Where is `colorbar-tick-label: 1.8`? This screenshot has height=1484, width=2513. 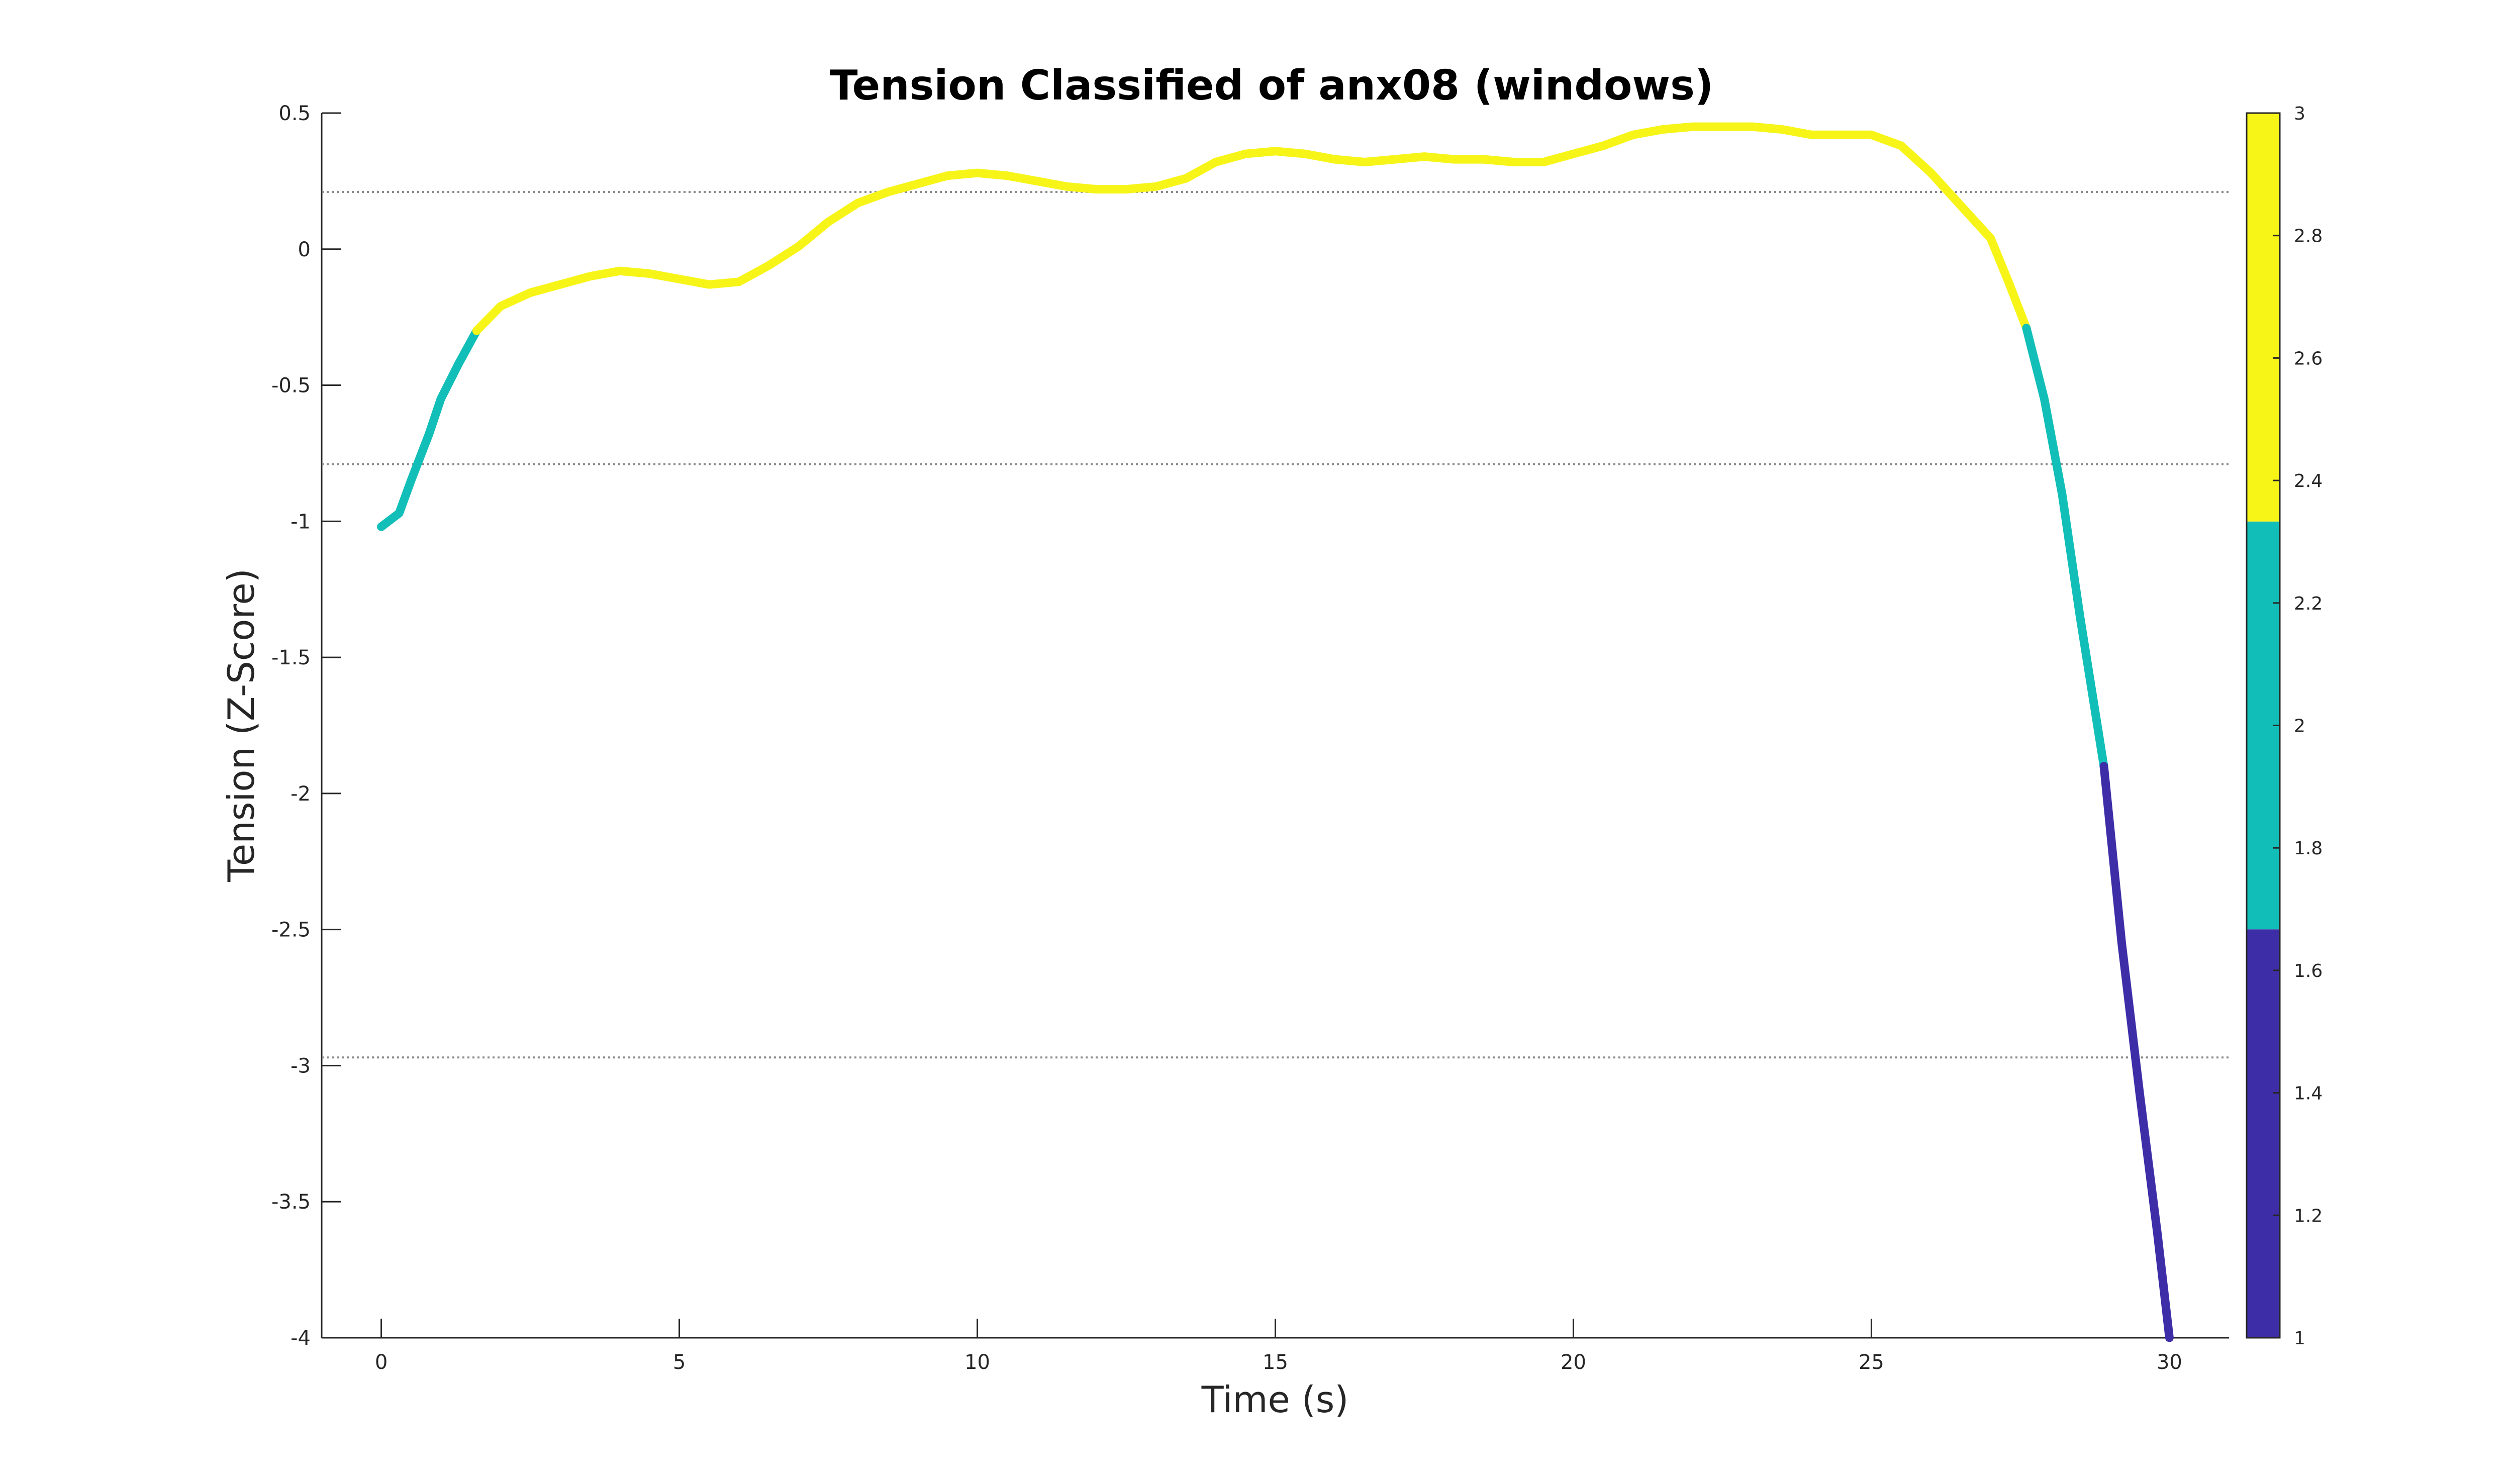 colorbar-tick-label: 1.8 is located at coordinates (2308, 849).